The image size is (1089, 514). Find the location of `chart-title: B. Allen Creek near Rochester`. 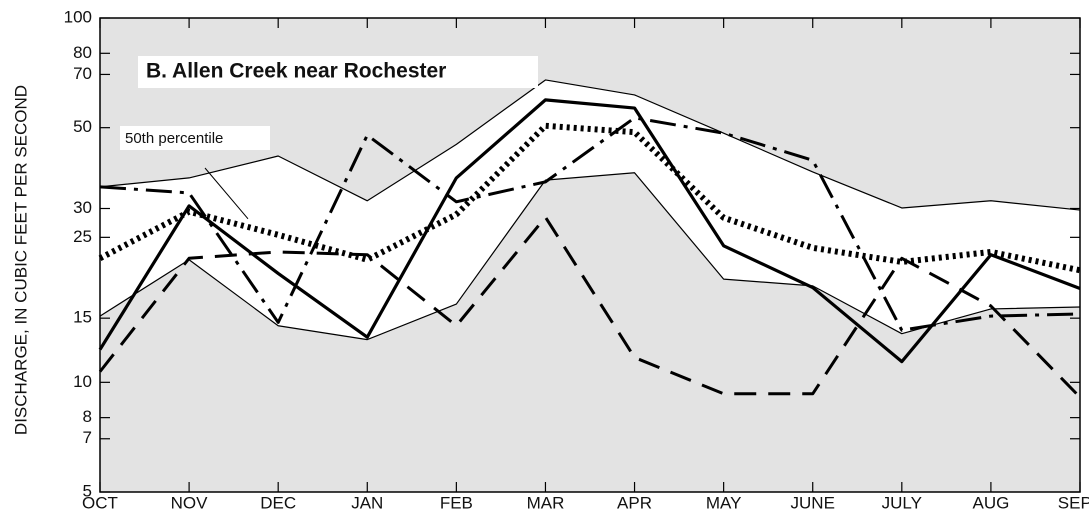

chart-title: B. Allen Creek near Rochester is located at coordinates (296, 71).